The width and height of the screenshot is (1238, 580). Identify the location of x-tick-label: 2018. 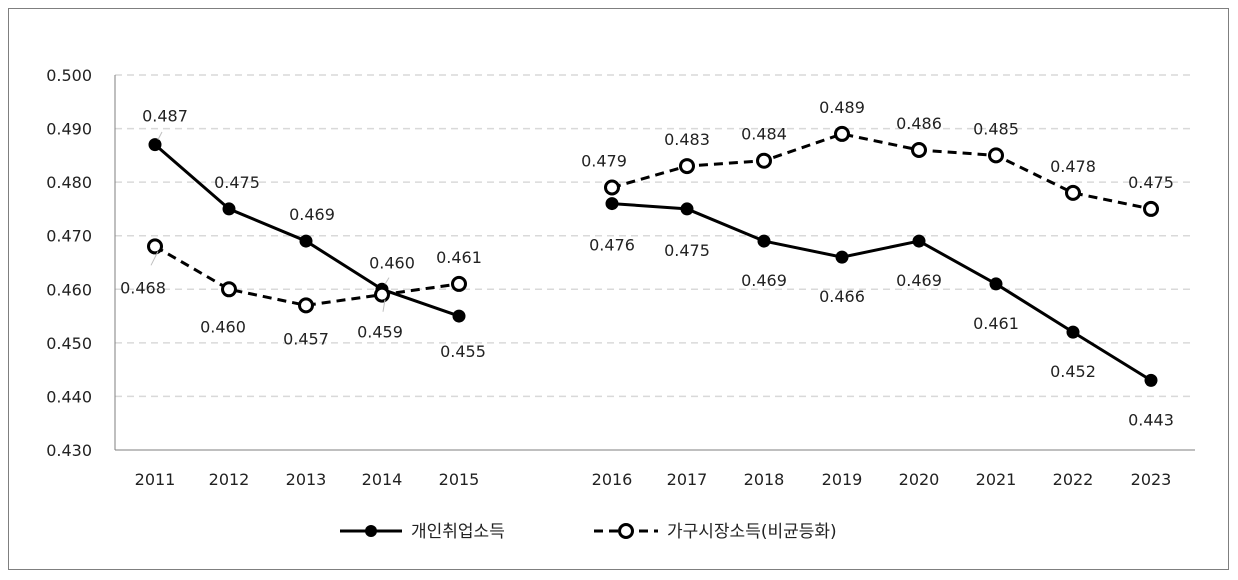
(764, 479).